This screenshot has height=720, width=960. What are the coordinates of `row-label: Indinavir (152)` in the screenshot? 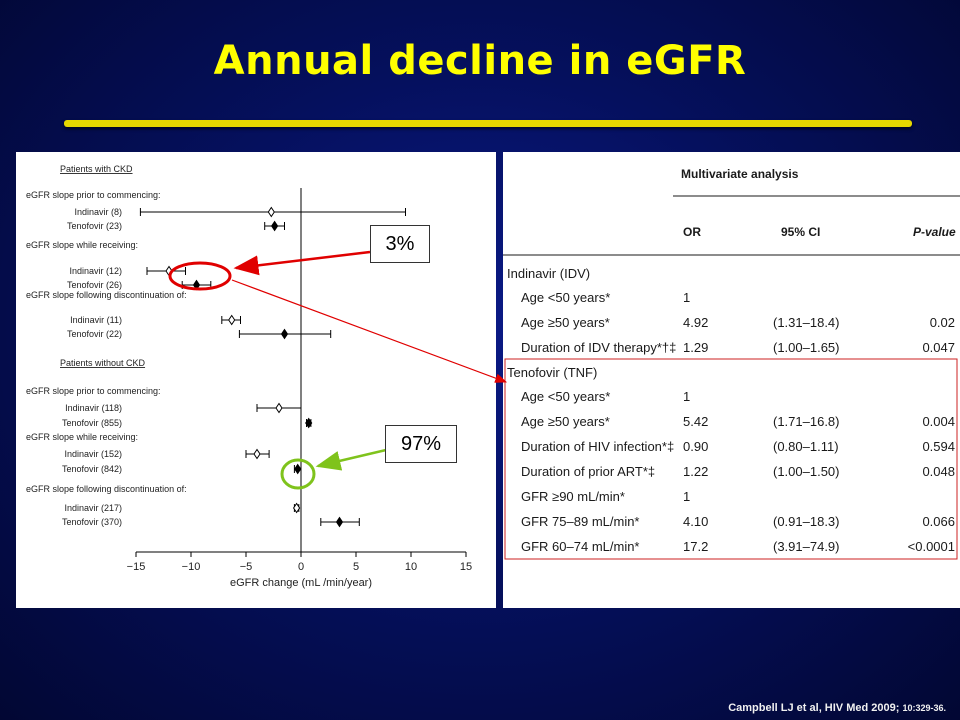 It's located at (93, 454).